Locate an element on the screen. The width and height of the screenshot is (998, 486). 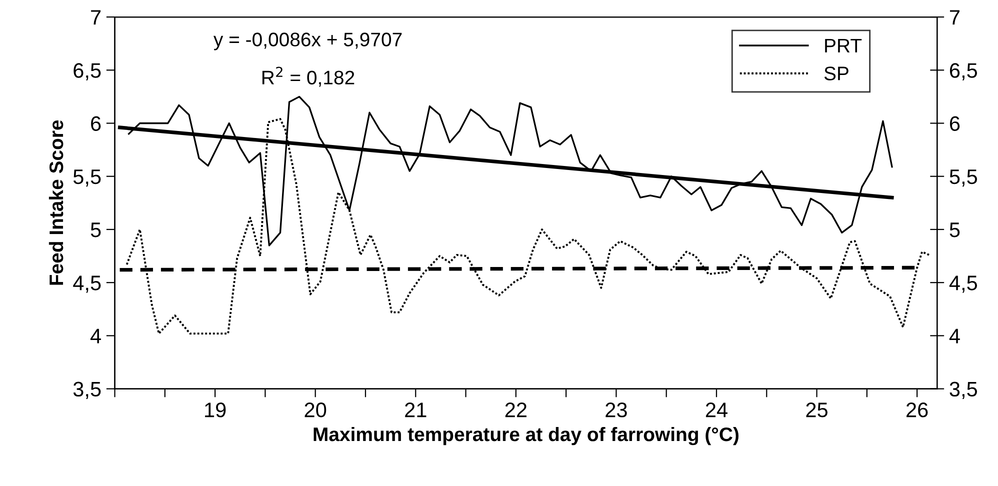
y2-tick-label: 3,5 is located at coordinates (964, 391).